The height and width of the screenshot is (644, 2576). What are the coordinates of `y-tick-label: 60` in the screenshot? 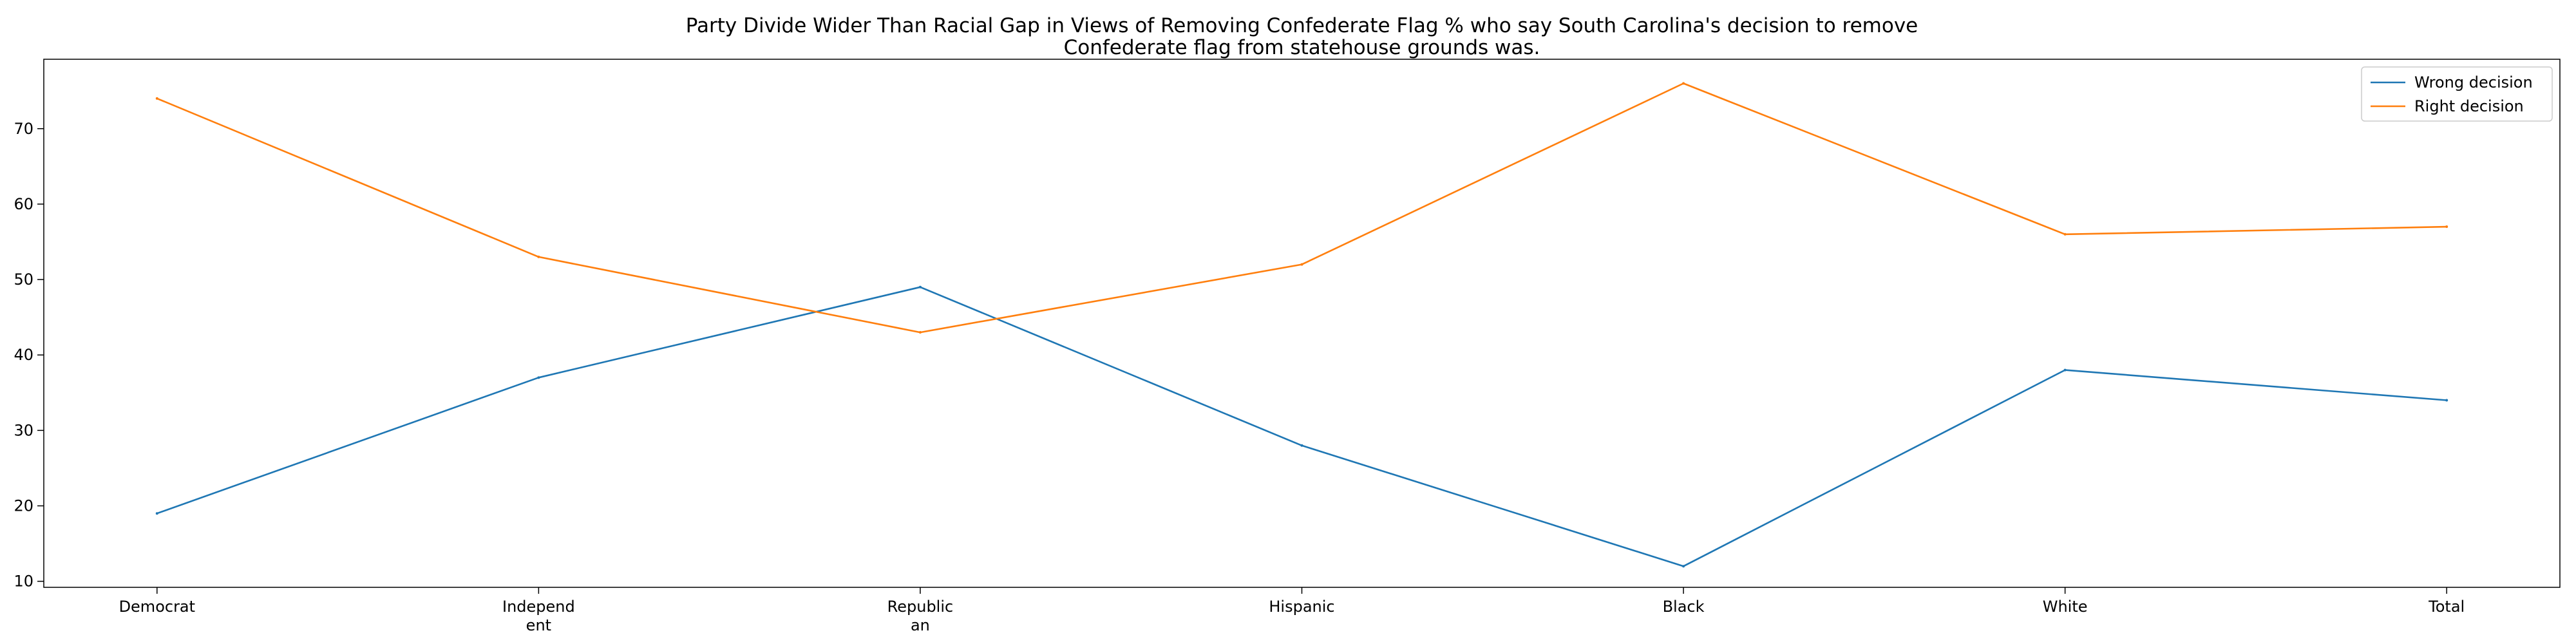 It's located at (24, 204).